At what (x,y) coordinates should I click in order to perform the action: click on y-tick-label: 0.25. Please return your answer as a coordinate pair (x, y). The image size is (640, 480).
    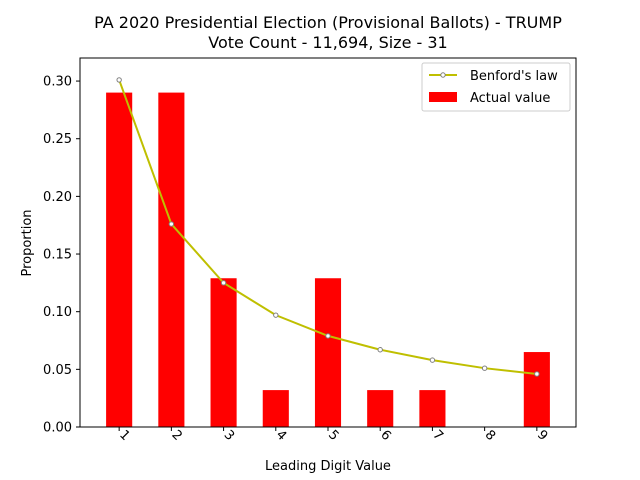
    Looking at the image, I should click on (57, 139).